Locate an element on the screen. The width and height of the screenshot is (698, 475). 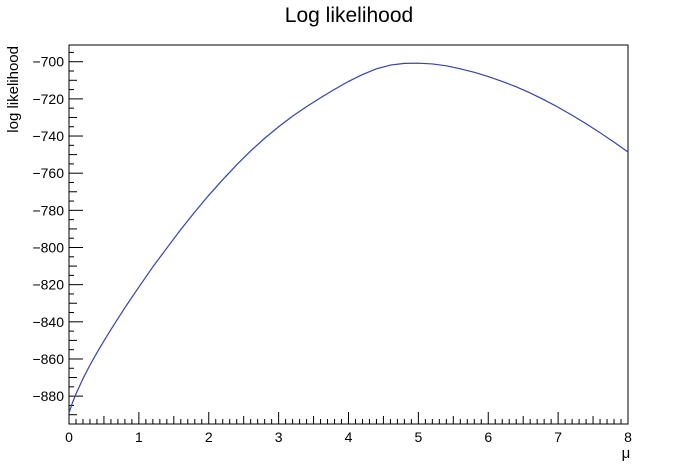
y-tick-label: −700 is located at coordinates (48, 62).